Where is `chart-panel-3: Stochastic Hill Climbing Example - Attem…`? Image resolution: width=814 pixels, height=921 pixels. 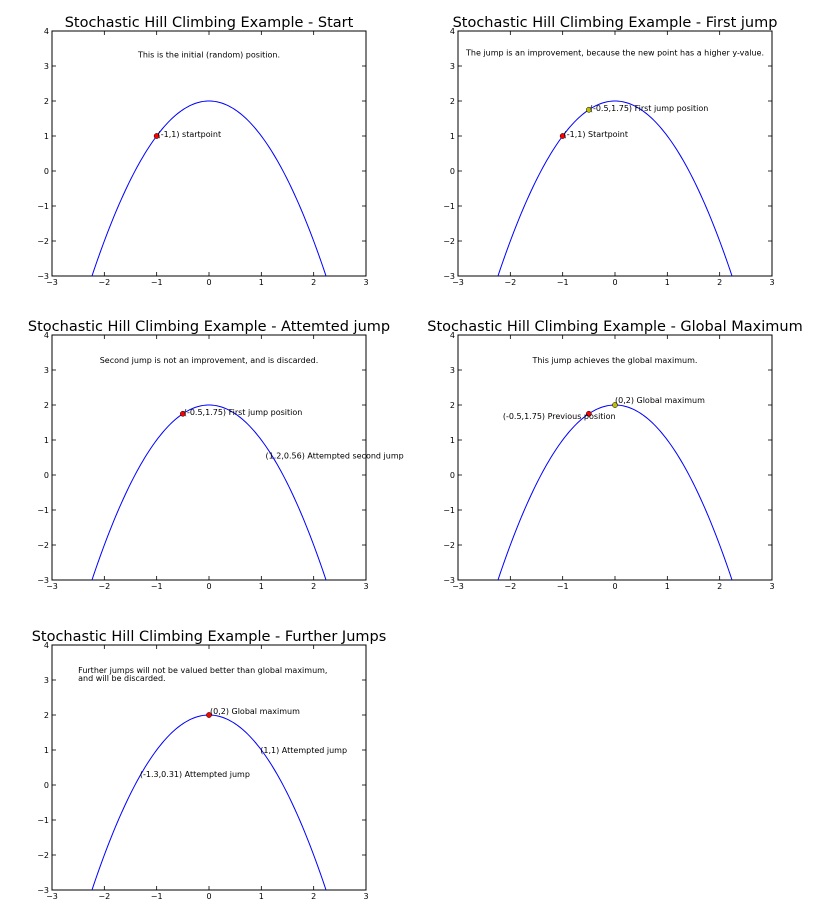
chart-panel-3: Stochastic Hill Climbing Example - Attem… is located at coordinates (216, 455).